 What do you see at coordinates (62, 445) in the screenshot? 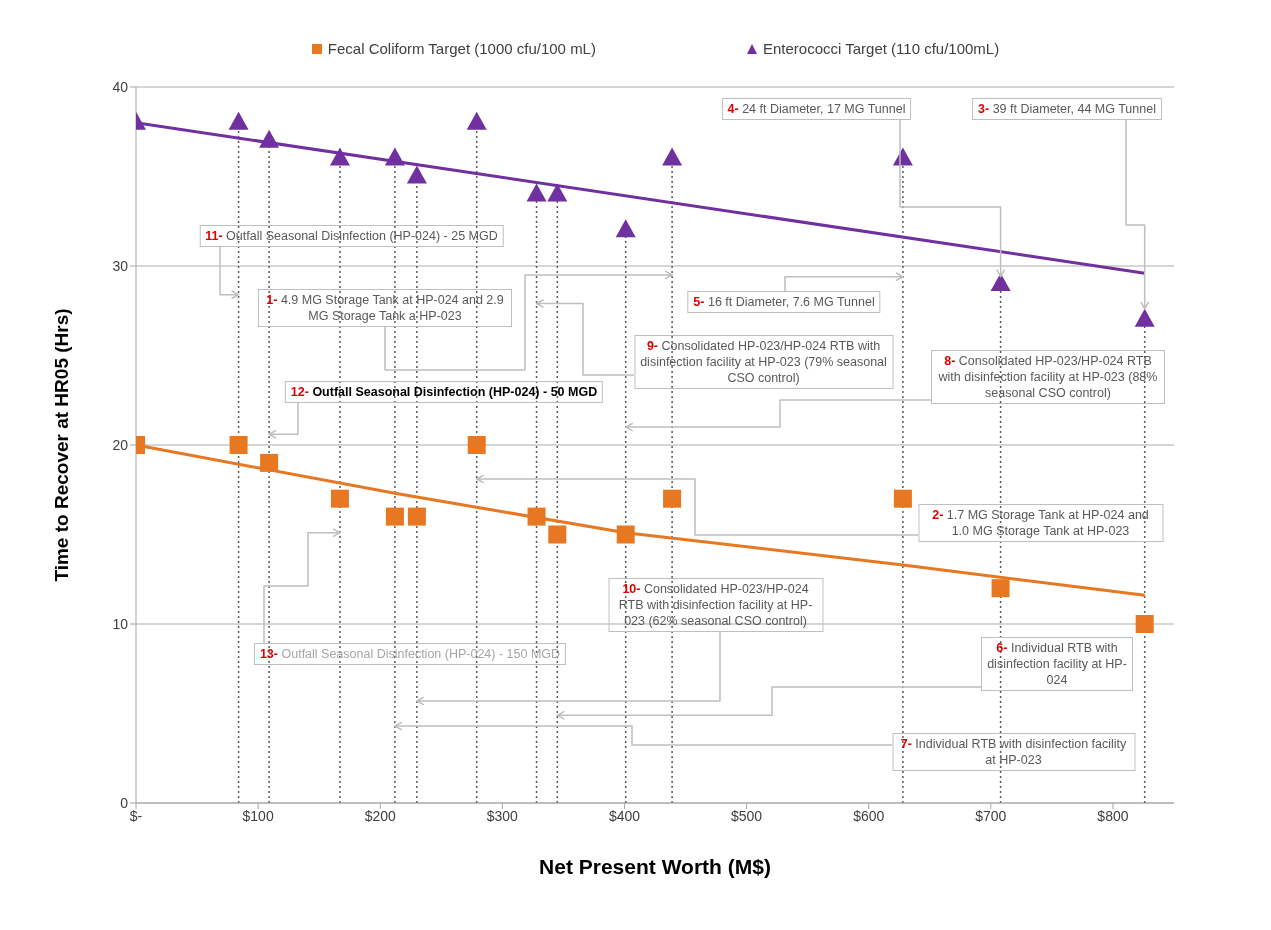
I see `y-axis-title: Time to Recover at HR05 (Hrs)` at bounding box center [62, 445].